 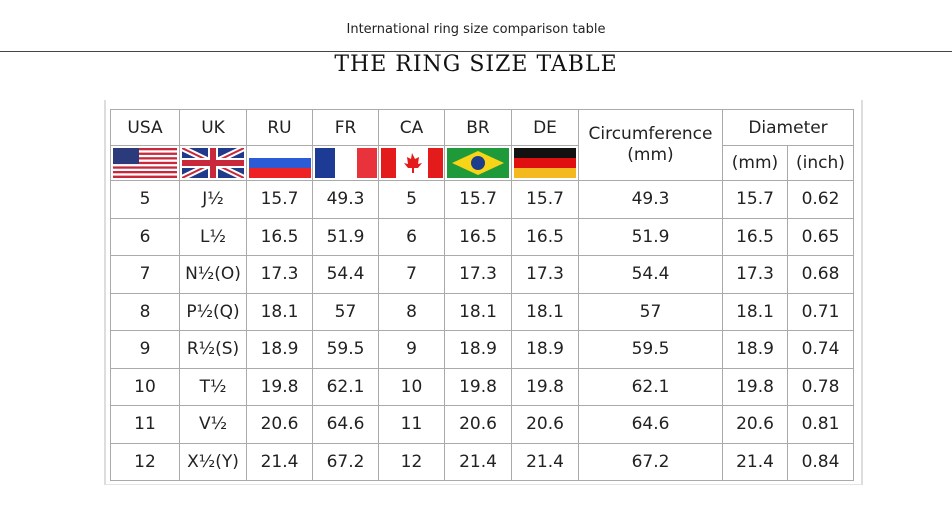 What do you see at coordinates (213, 424) in the screenshot?
I see `table-cell: V½` at bounding box center [213, 424].